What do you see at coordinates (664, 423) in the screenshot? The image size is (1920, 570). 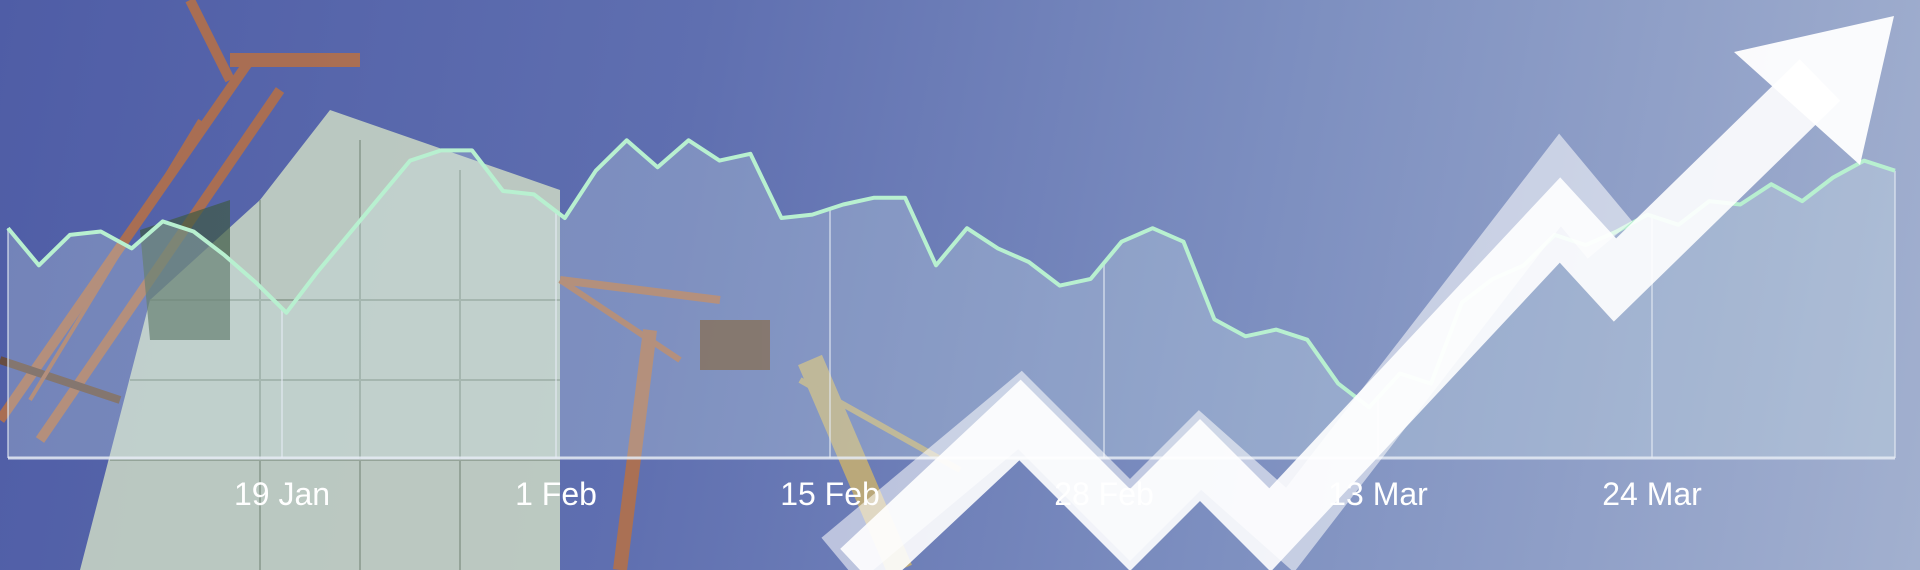 I see `middle-crane` at bounding box center [664, 423].